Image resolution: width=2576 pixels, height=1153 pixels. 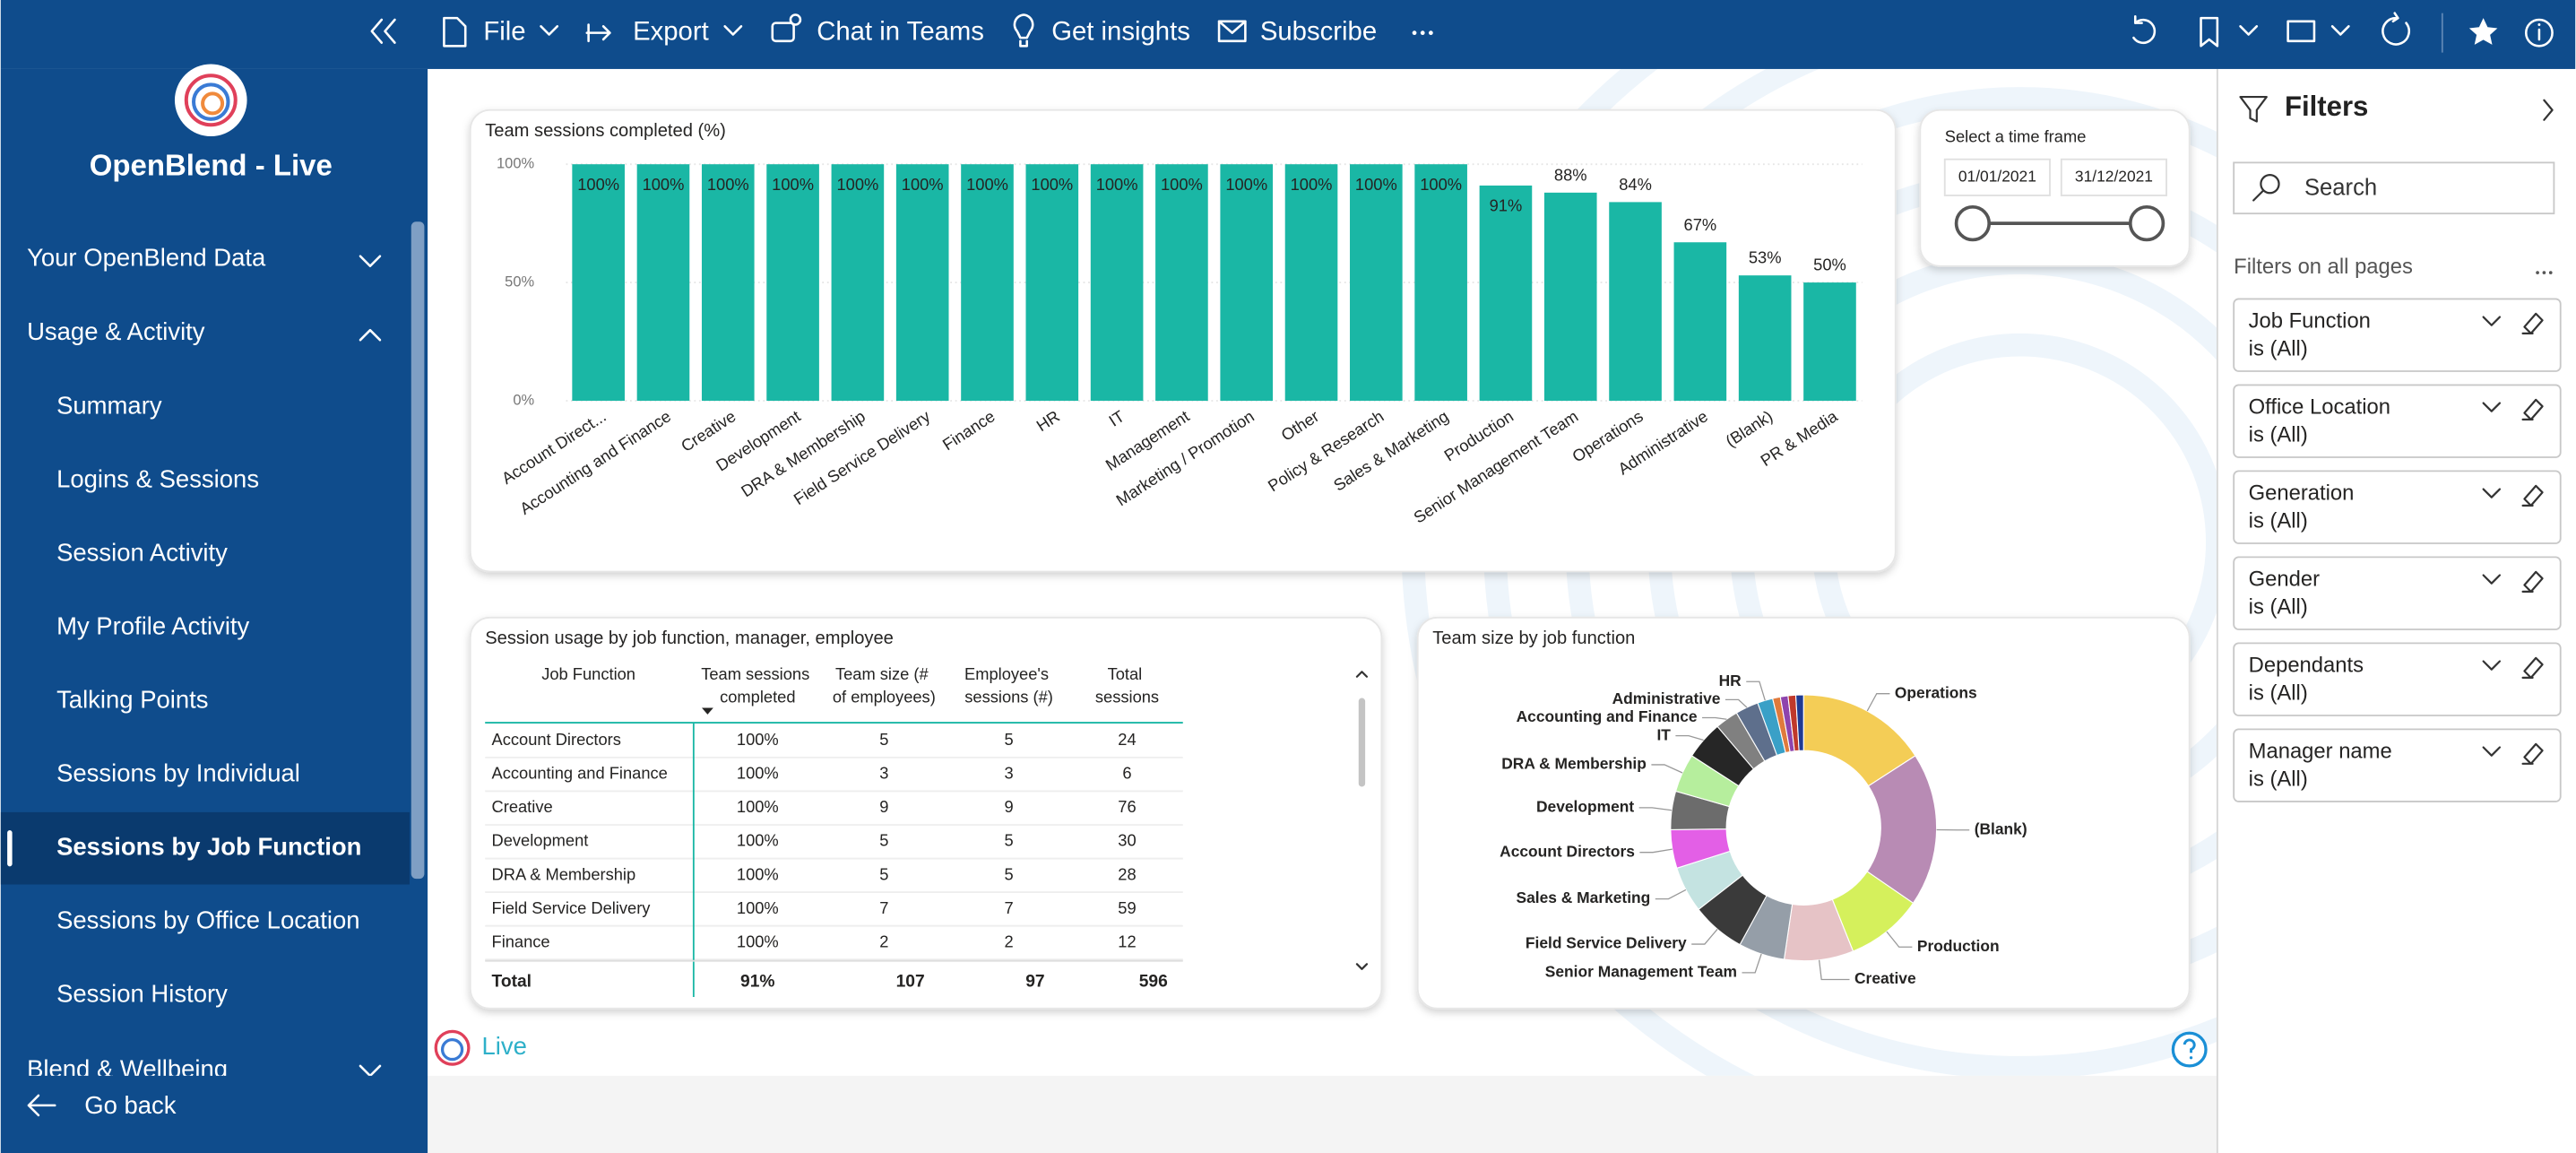 What do you see at coordinates (2209, 32) in the screenshot?
I see `bookmark-icon` at bounding box center [2209, 32].